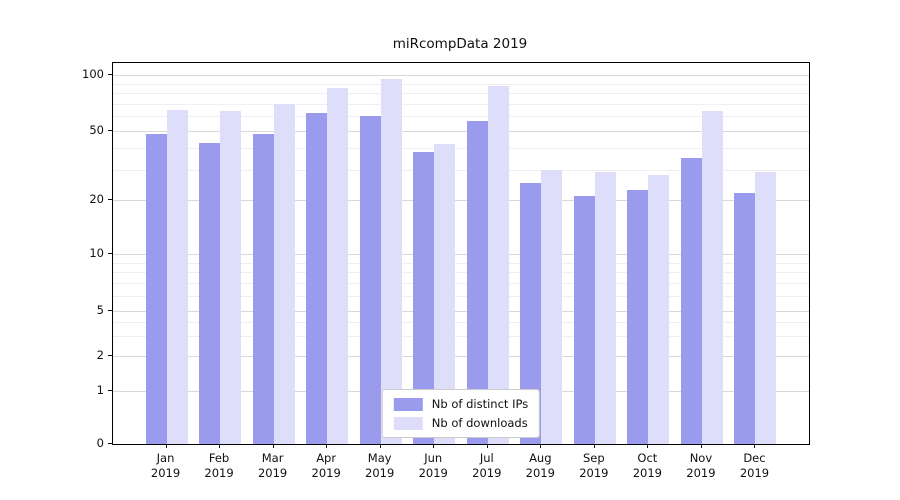 The image size is (900, 500). Describe the element at coordinates (210, 293) in the screenshot. I see `bar-distinct-ips-feb` at that location.